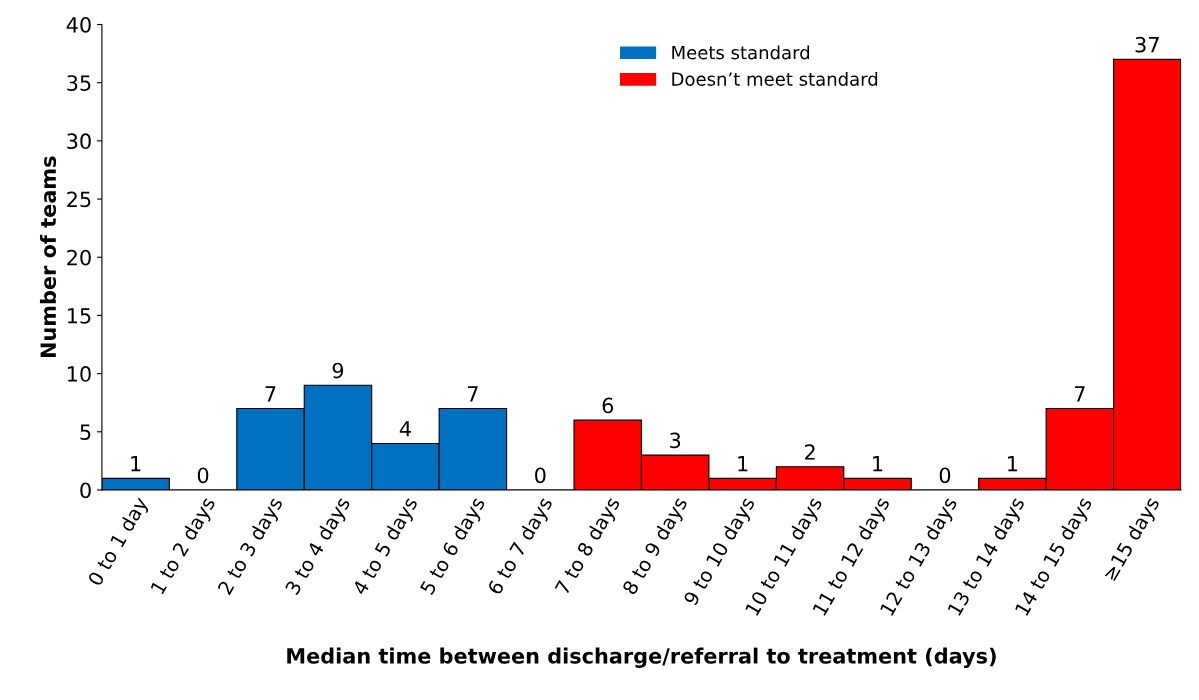 This screenshot has width=1199, height=700. What do you see at coordinates (79, 199) in the screenshot?
I see `y-tick-label: 25` at bounding box center [79, 199].